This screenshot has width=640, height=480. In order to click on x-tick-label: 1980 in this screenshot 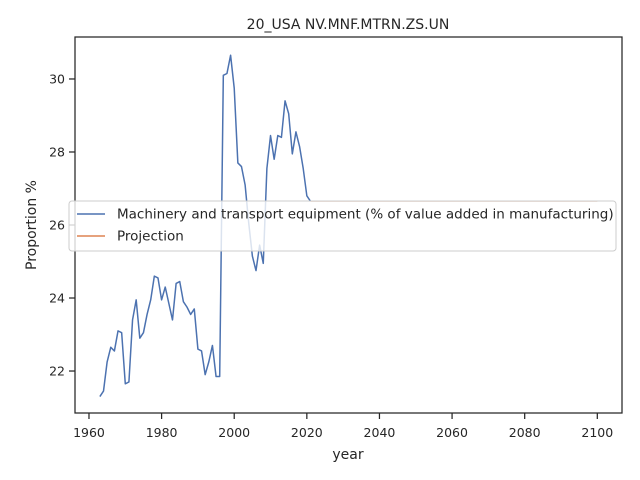, I will do `click(162, 432)`.